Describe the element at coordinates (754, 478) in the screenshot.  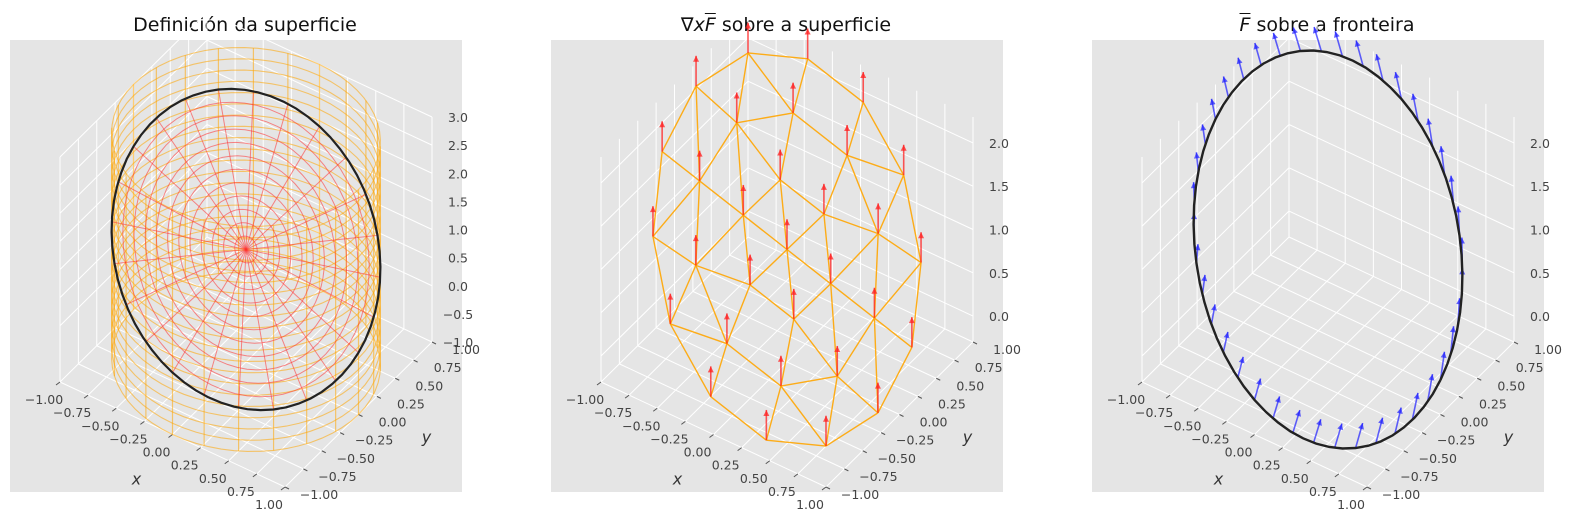
I see `x-tick-label: 0.50` at that location.